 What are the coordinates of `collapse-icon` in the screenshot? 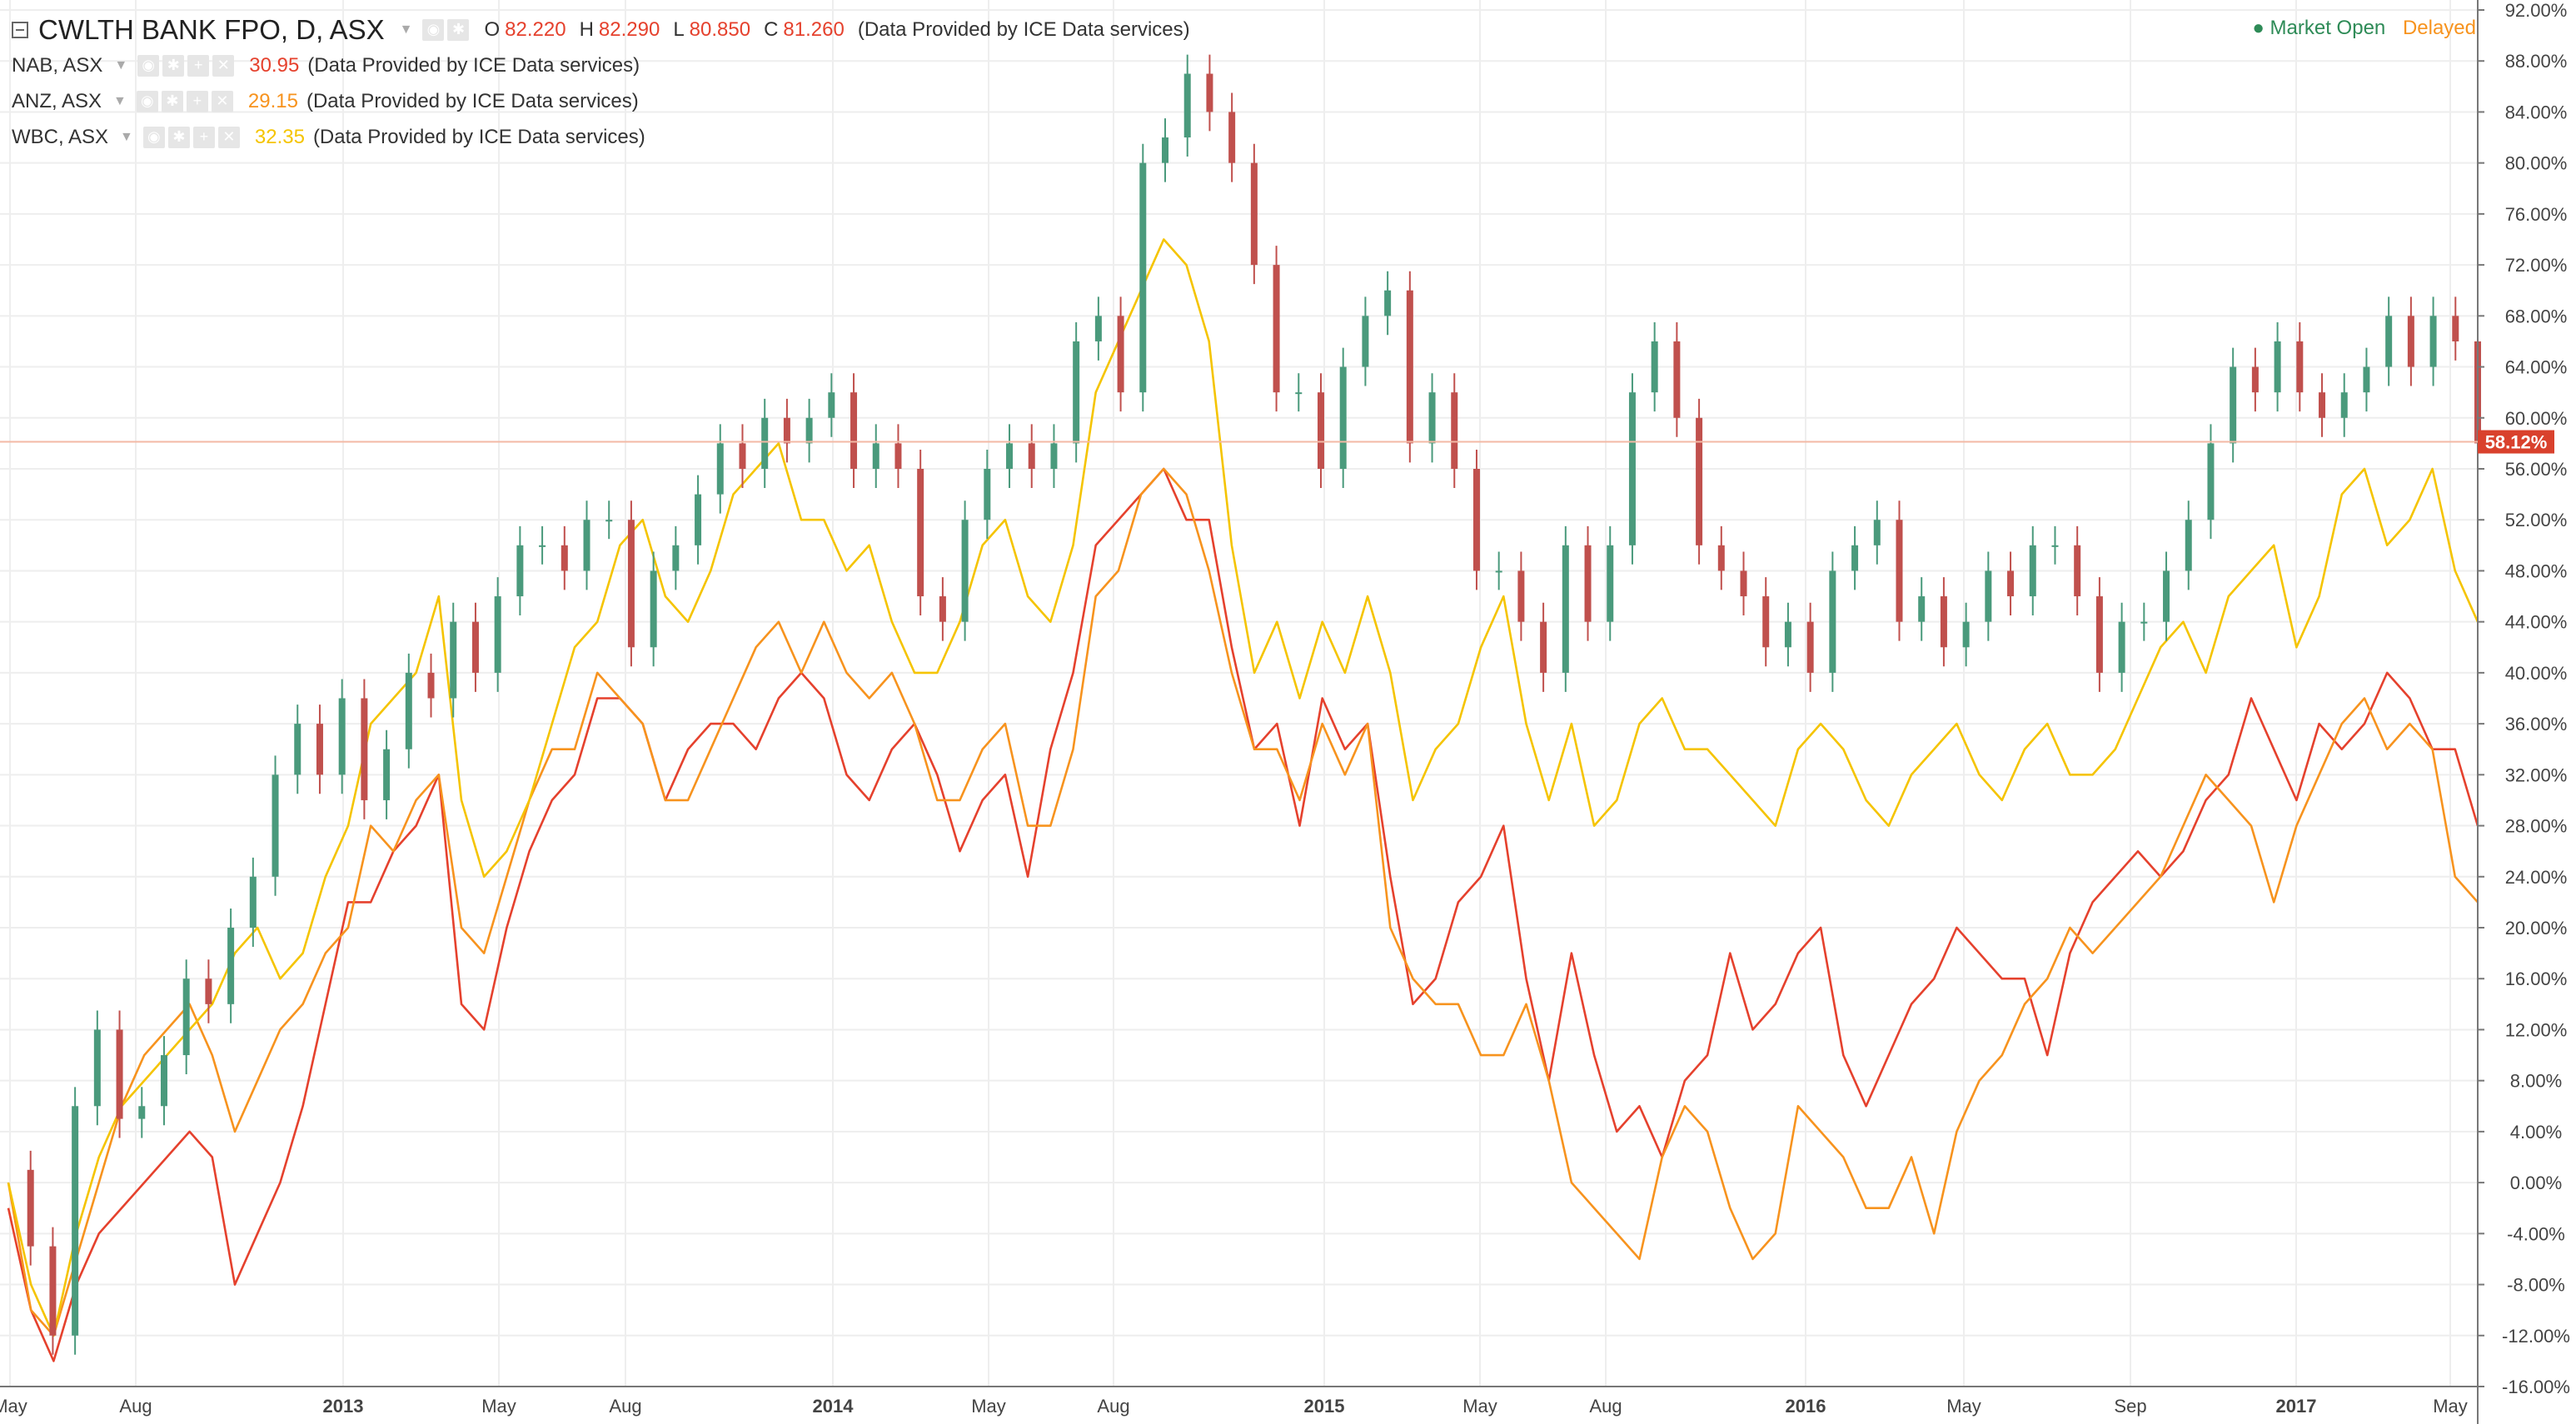 It's located at (20, 29).